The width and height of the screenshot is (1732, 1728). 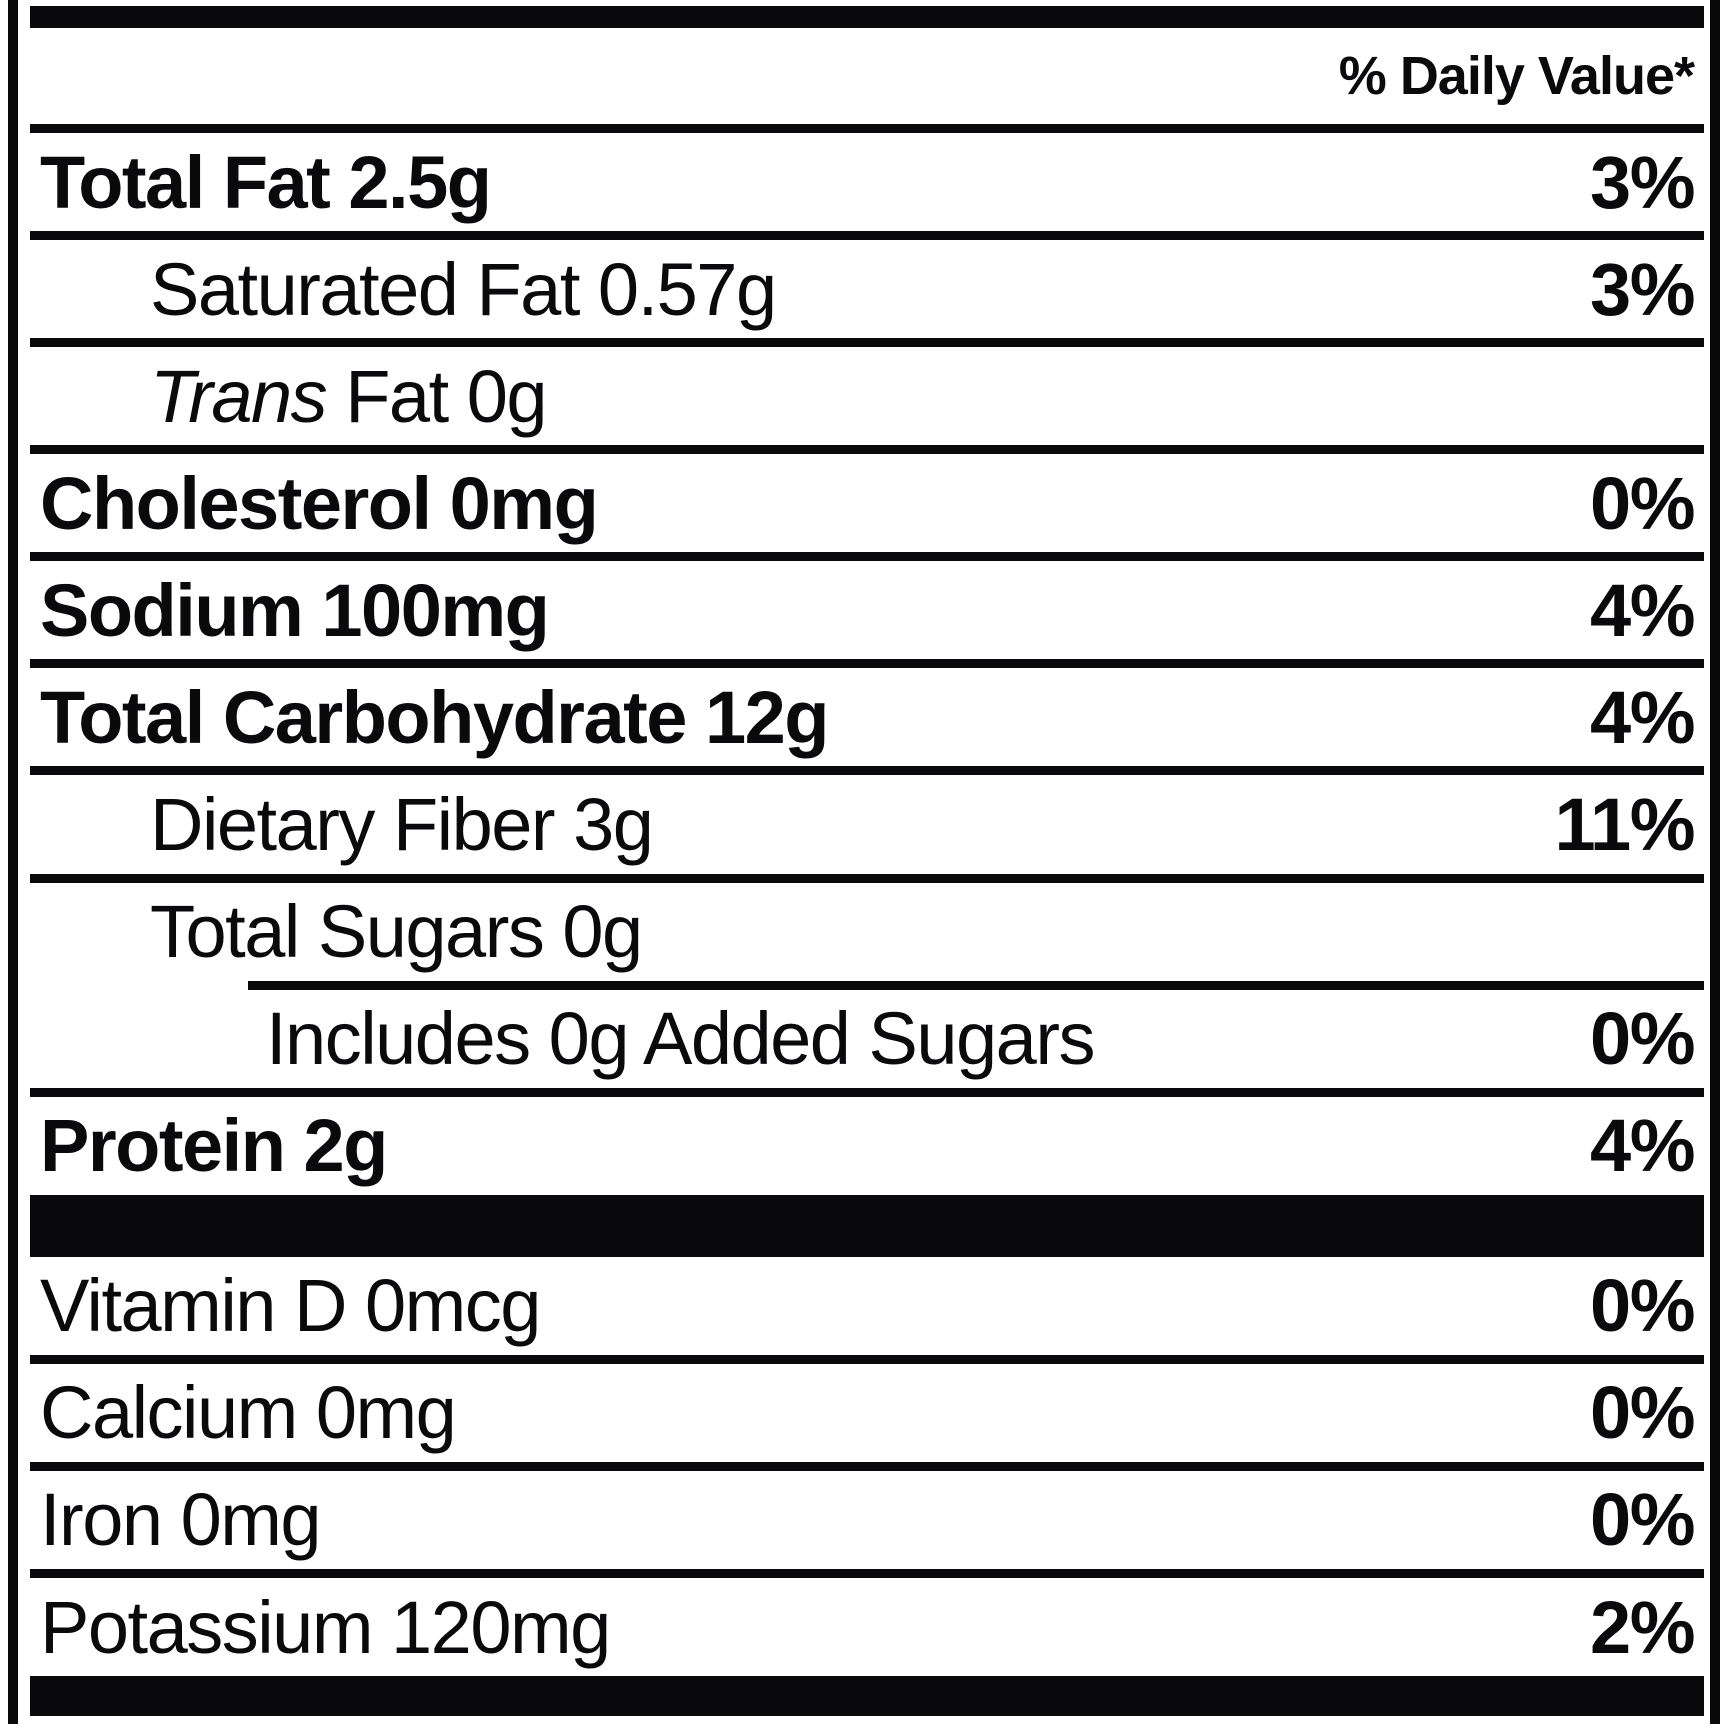 I want to click on nutrient-label: Vitamin D 0mcg, so click(x=290, y=1306).